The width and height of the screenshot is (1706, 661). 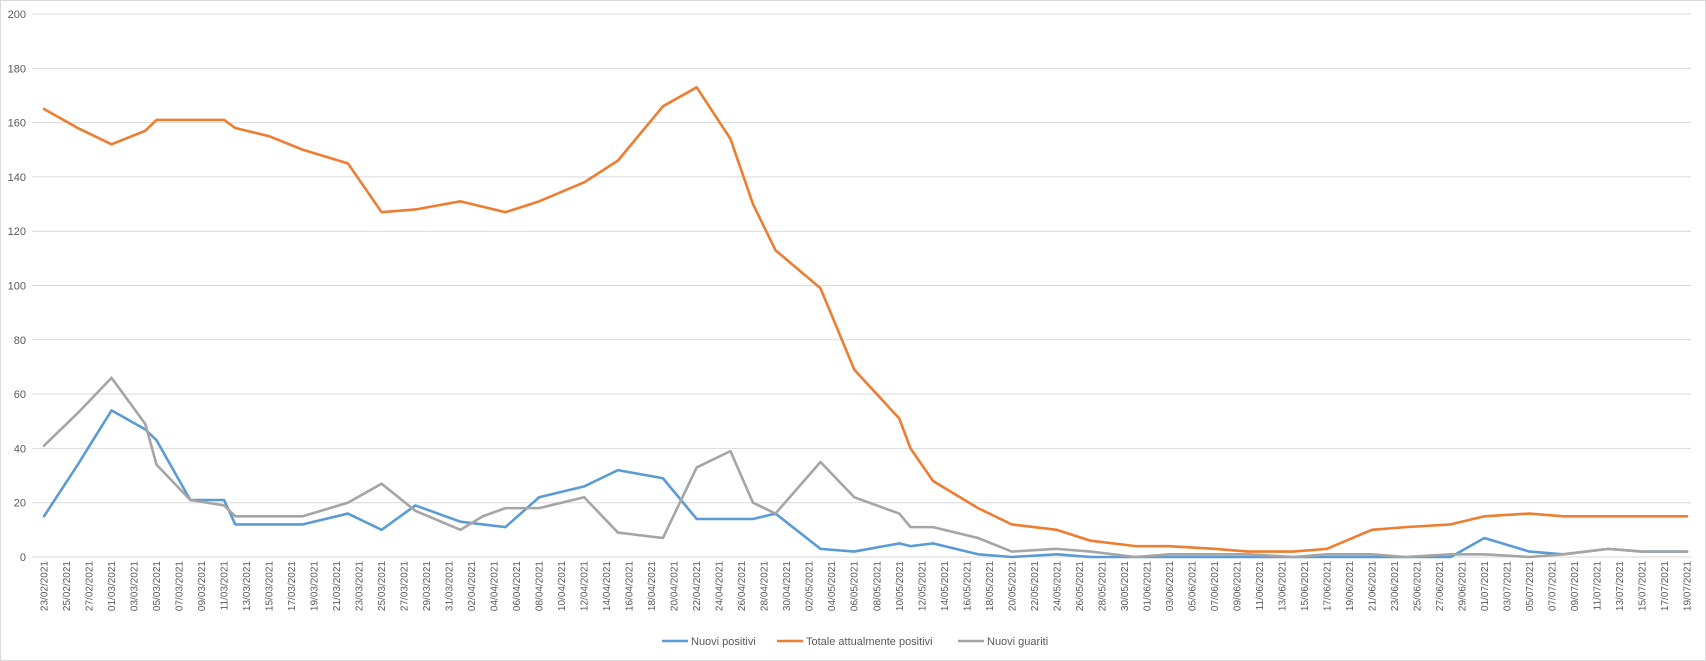 What do you see at coordinates (832, 586) in the screenshot?
I see `x-tick-label: 04/05/2021` at bounding box center [832, 586].